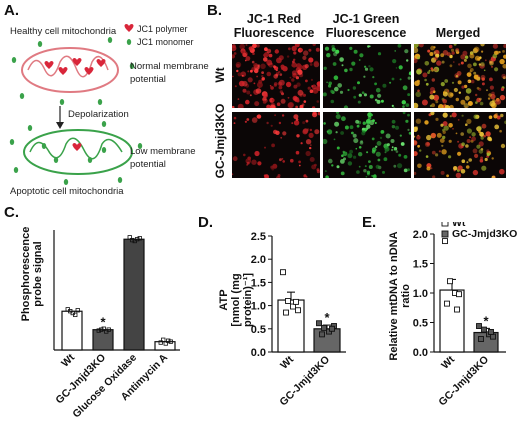 Image resolution: width=520 pixels, height=424 pixels. What do you see at coordinates (11, 10) in the screenshot?
I see `panel-label-a: A.` at bounding box center [11, 10].